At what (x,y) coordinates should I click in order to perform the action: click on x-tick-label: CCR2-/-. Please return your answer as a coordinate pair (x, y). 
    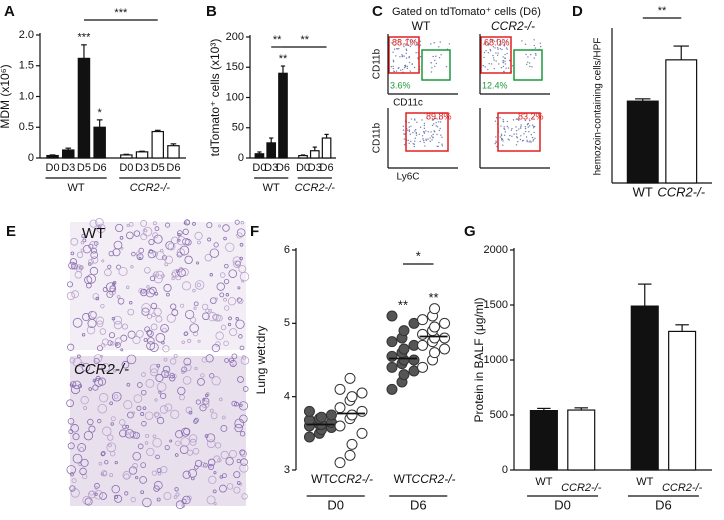
    Looking at the image, I should click on (434, 479).